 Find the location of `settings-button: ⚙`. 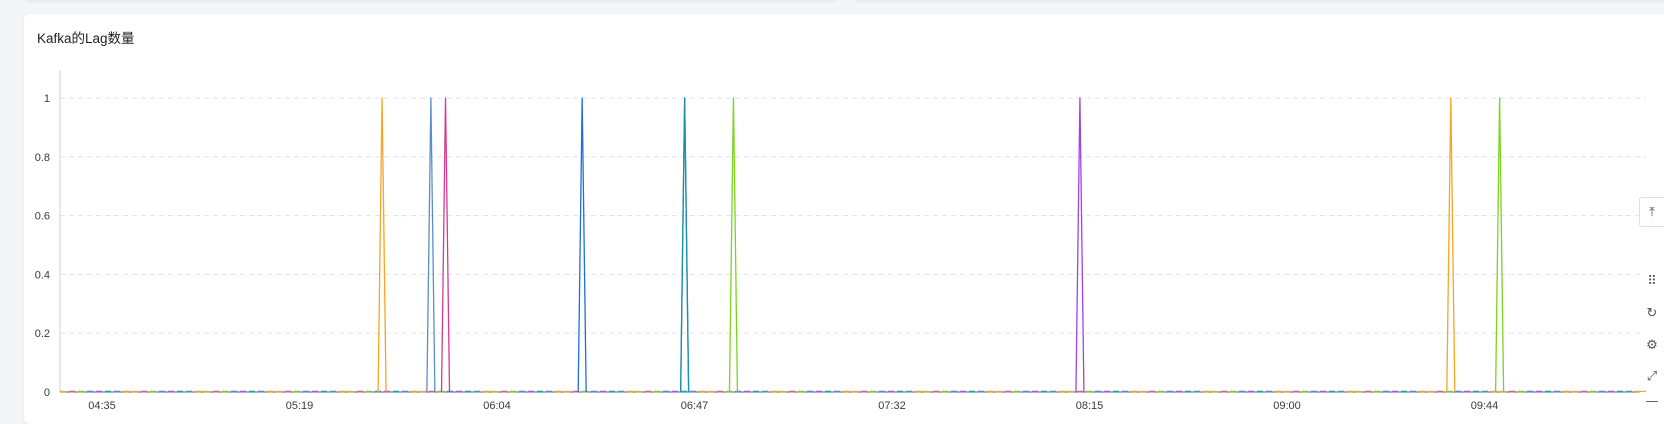

settings-button: ⚙ is located at coordinates (1652, 345).